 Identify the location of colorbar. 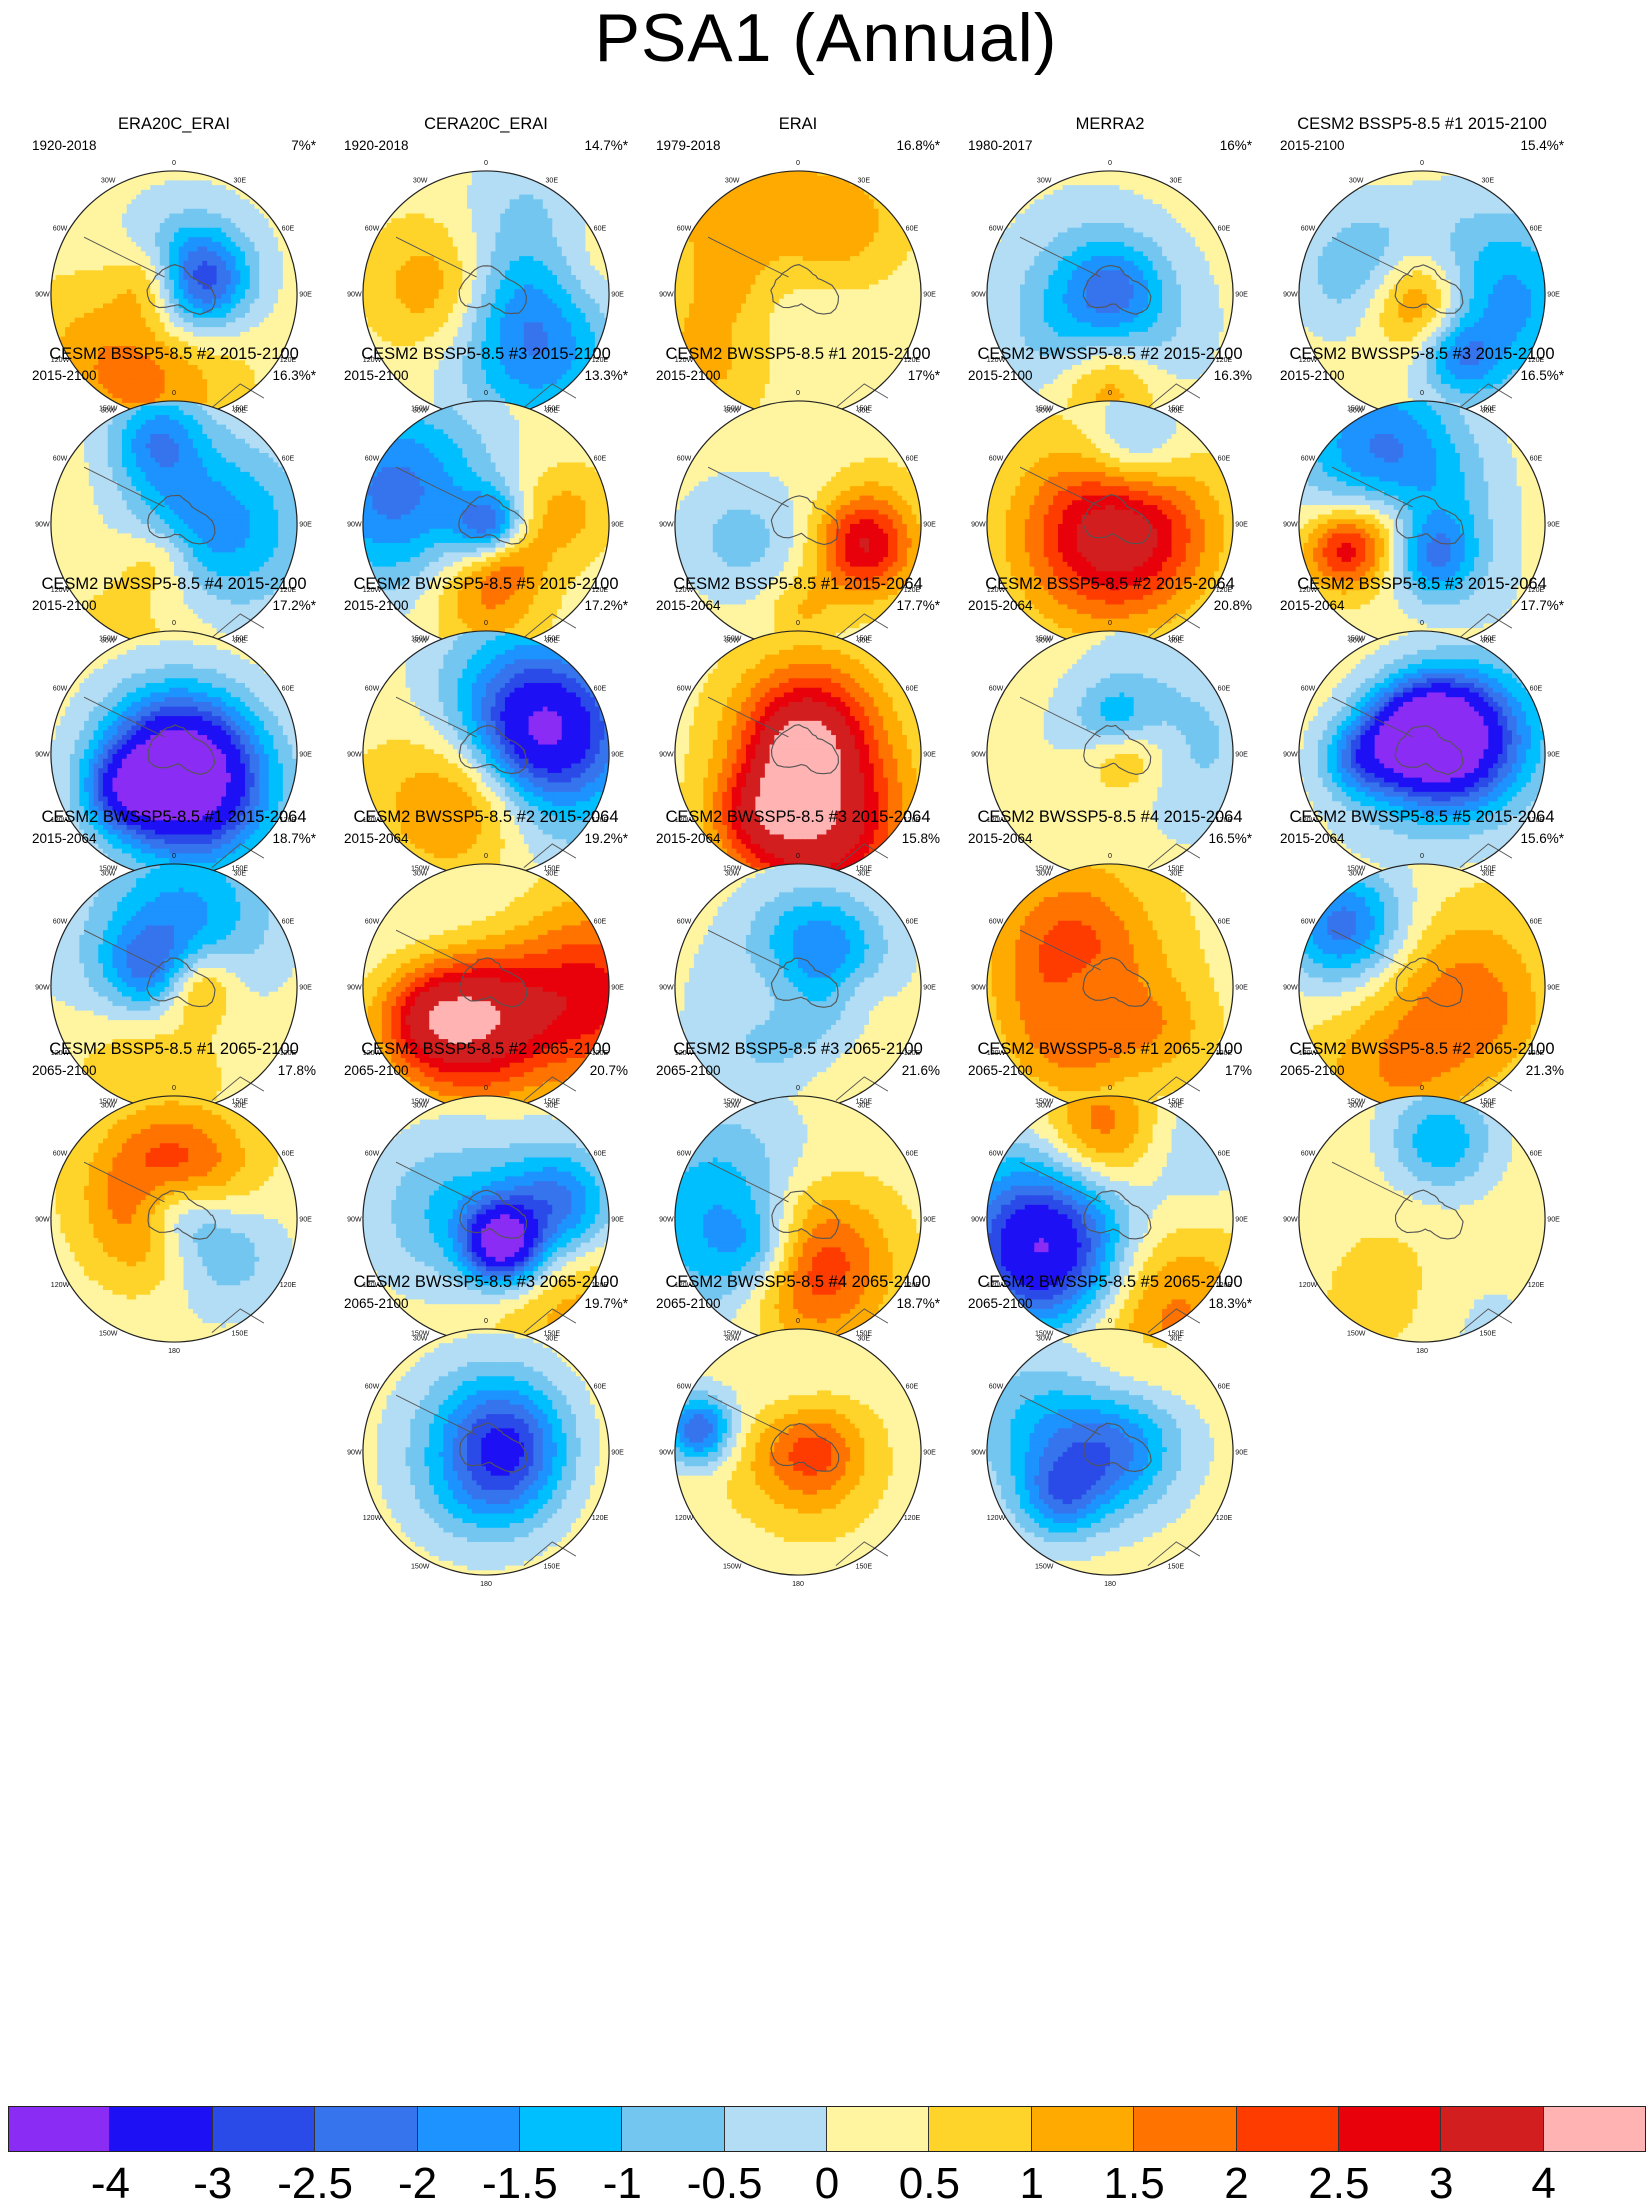
(827, 2129).